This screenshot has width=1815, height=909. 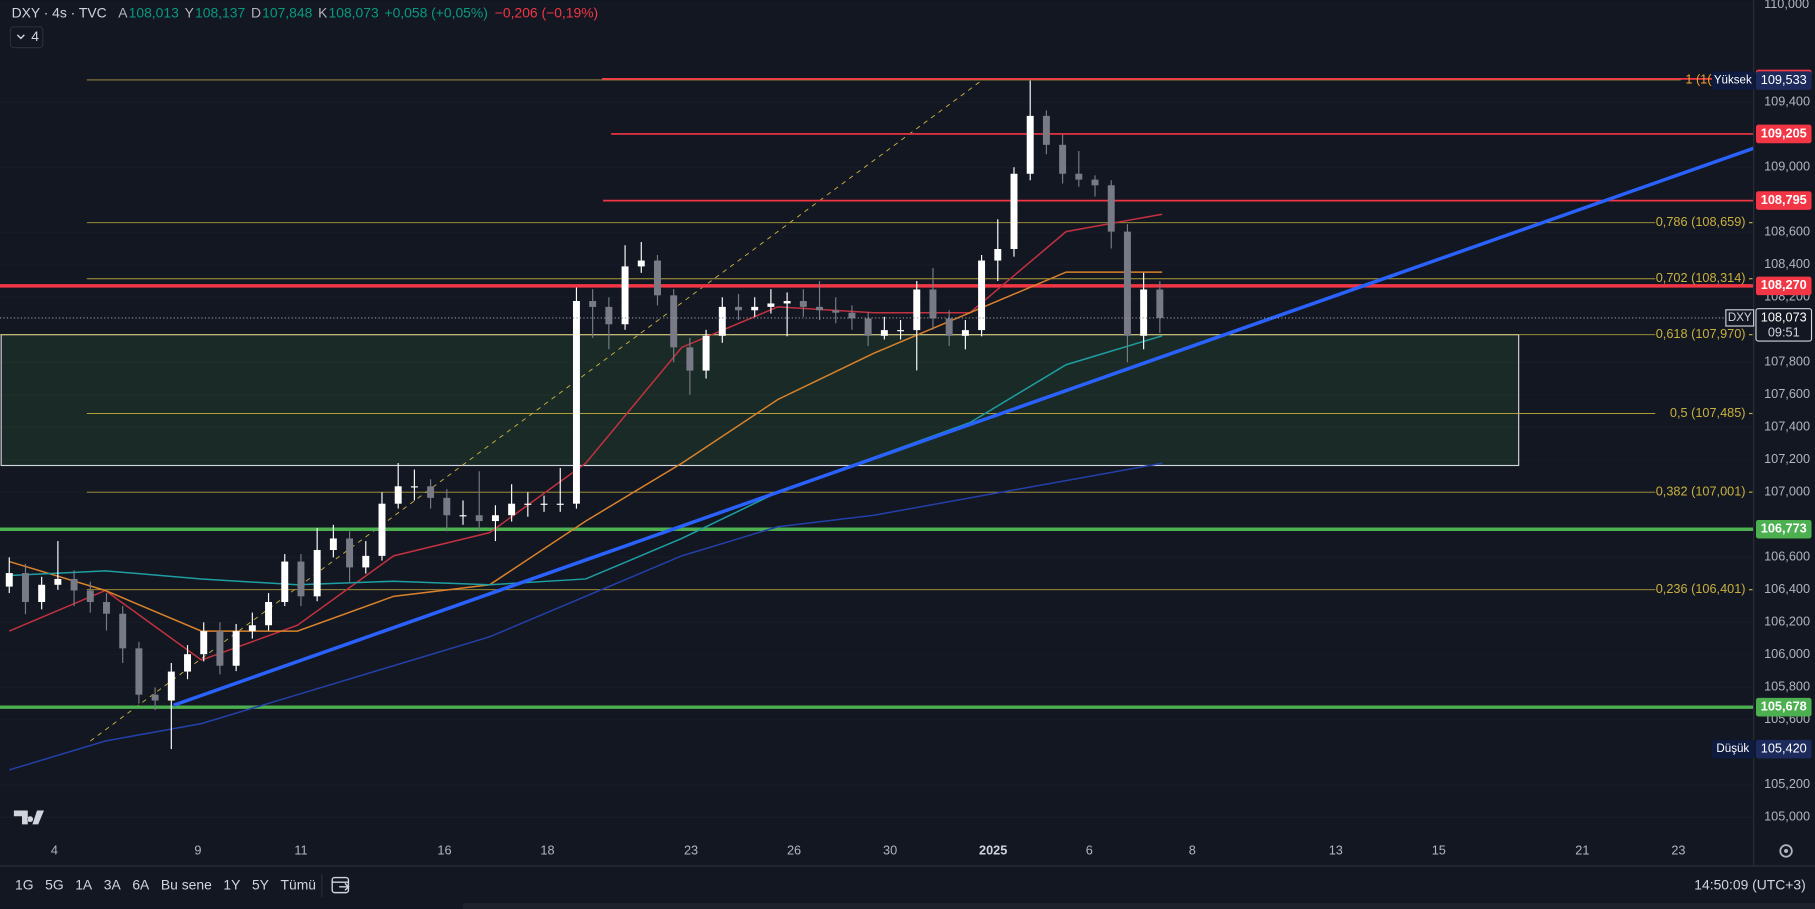 I want to click on range-button: 1G, so click(x=24, y=884).